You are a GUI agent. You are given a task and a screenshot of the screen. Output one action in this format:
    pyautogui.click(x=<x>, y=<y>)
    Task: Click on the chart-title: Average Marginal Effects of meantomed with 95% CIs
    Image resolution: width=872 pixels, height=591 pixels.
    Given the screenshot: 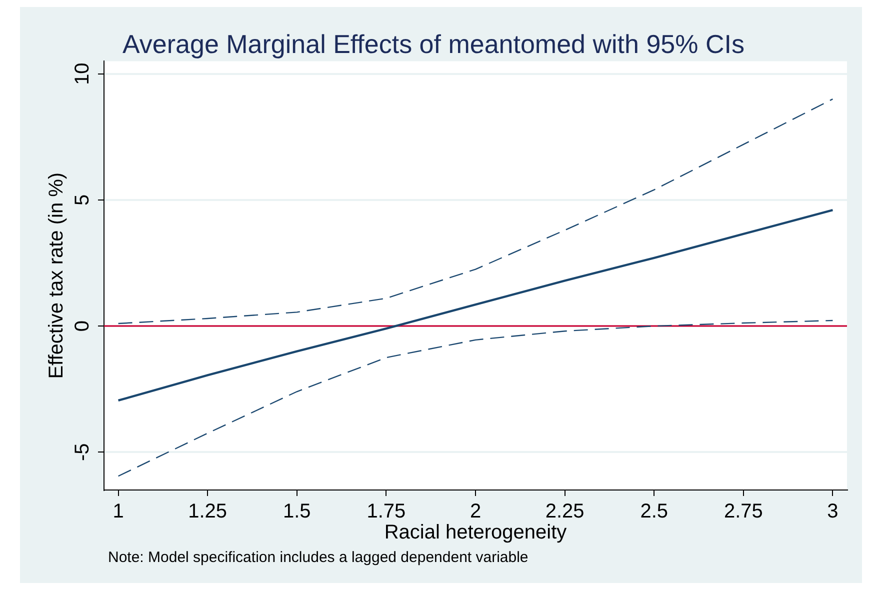 What is the action you would take?
    pyautogui.click(x=433, y=43)
    